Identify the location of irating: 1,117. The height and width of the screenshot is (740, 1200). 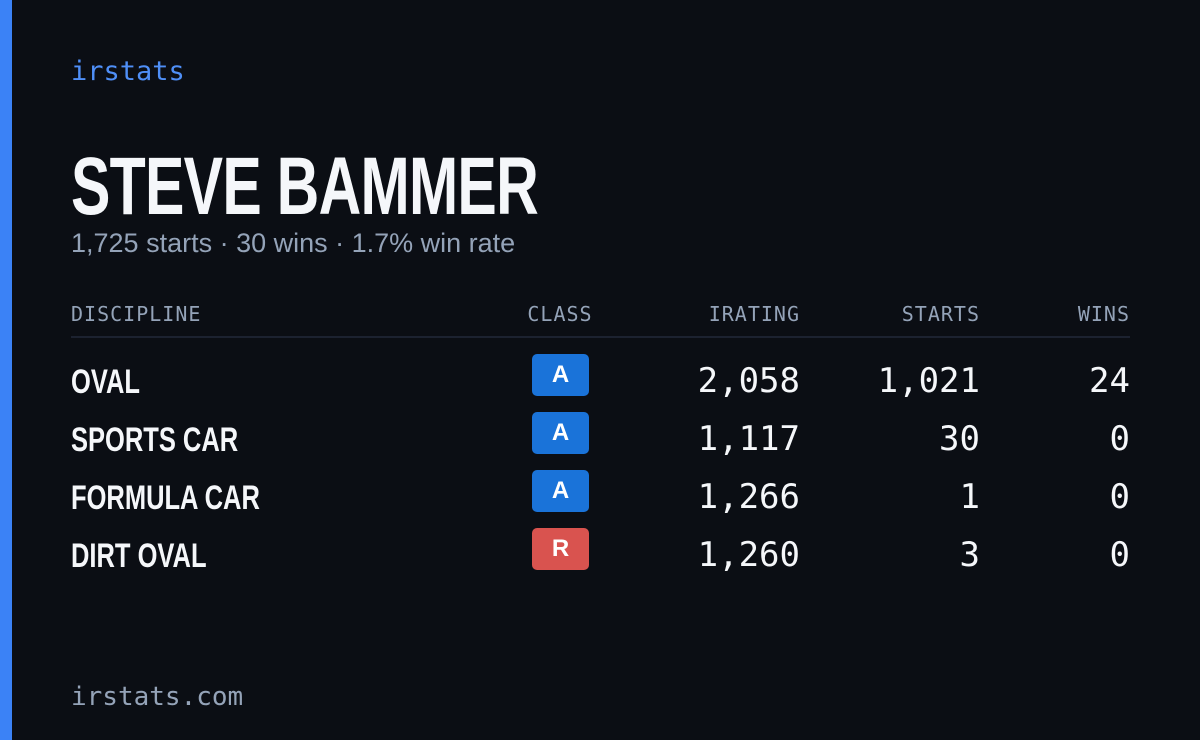
(748, 439).